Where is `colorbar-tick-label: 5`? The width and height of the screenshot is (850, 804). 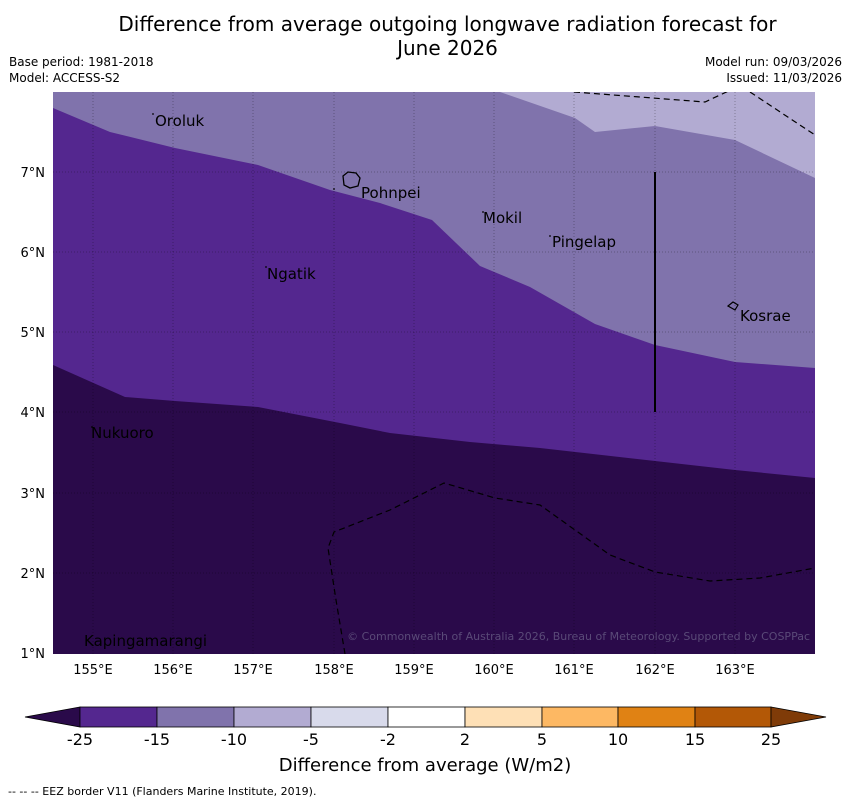 colorbar-tick-label: 5 is located at coordinates (542, 739).